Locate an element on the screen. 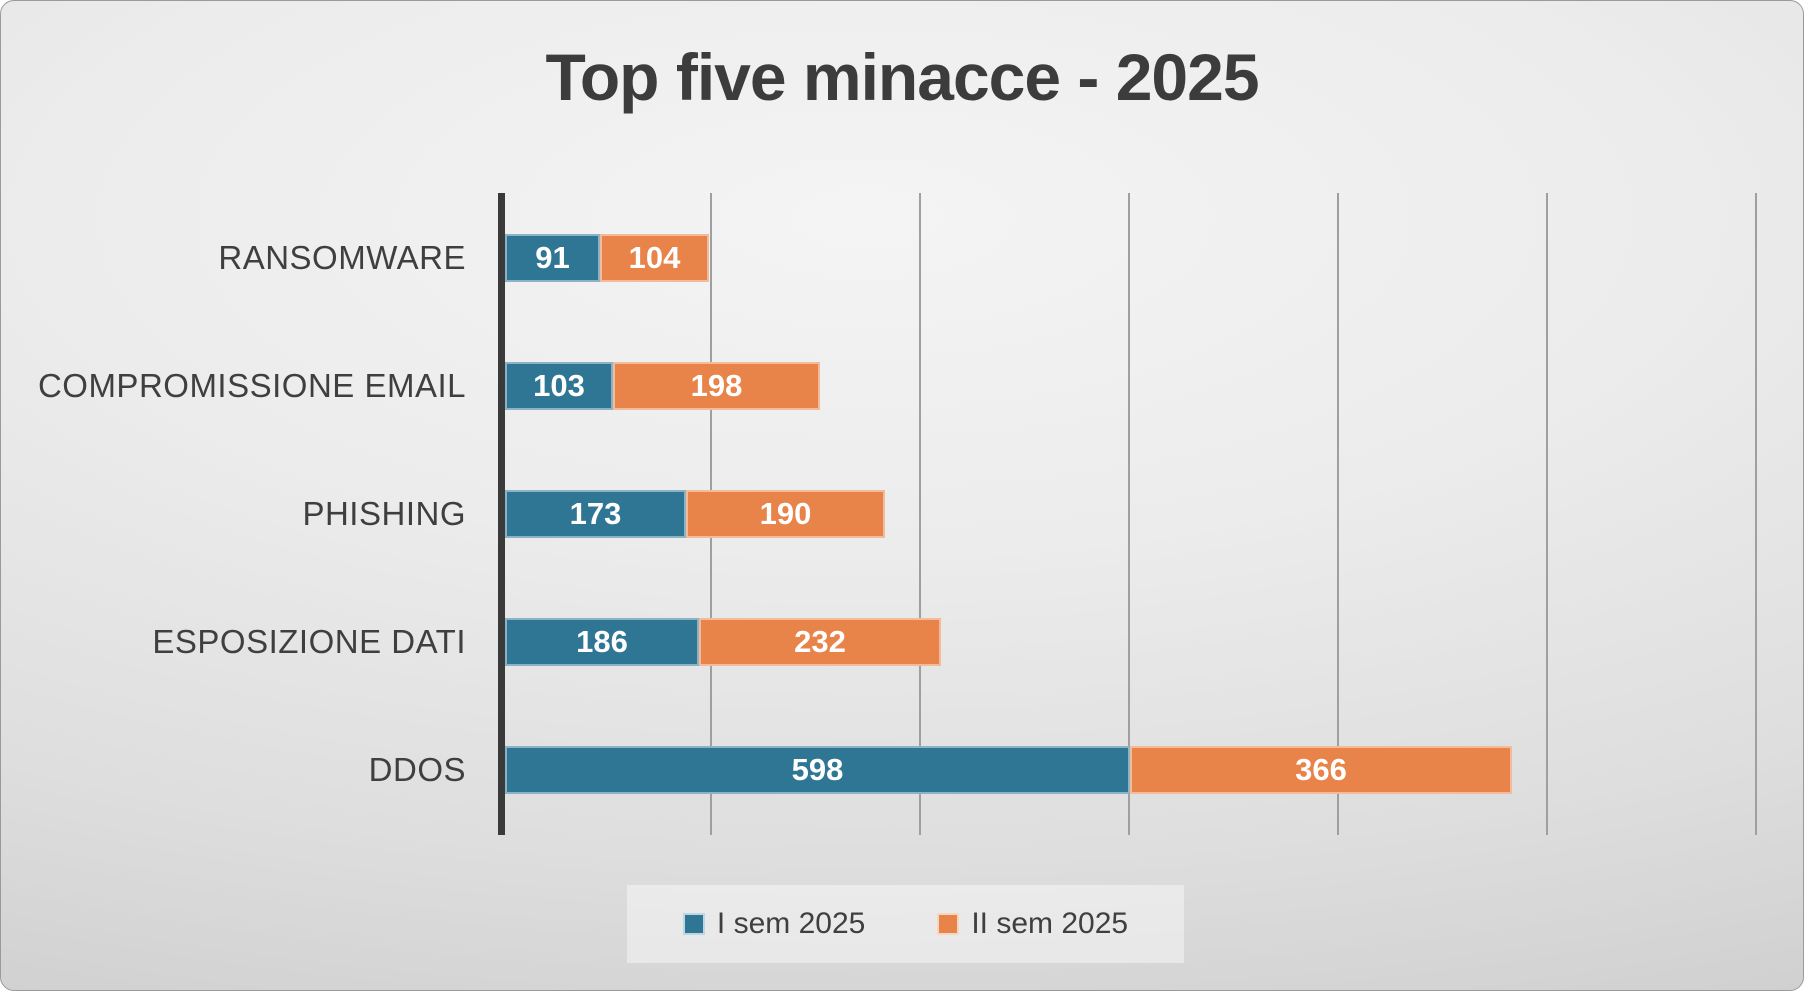  bar-value-label: 232 is located at coordinates (820, 641).